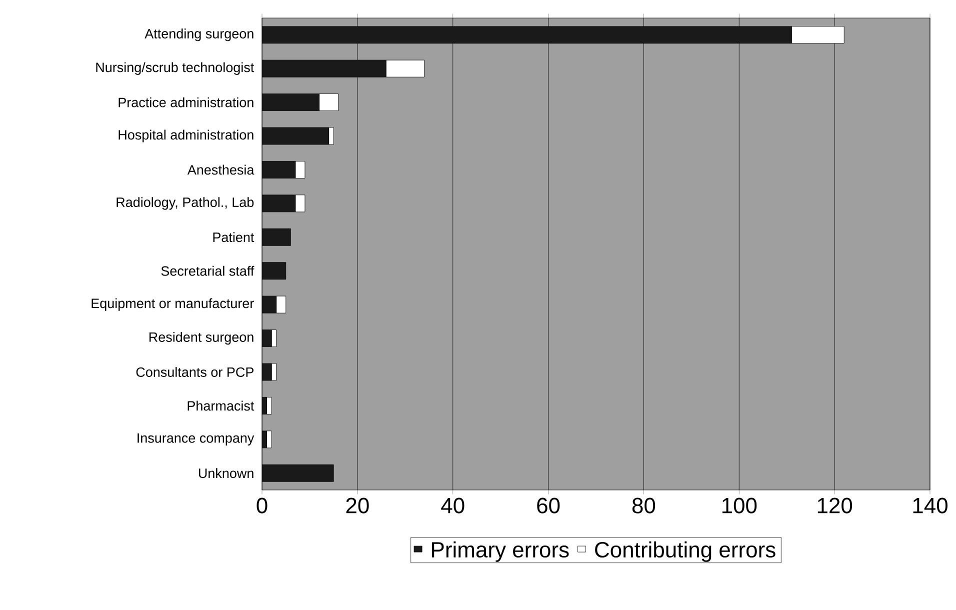 The image size is (956, 610). What do you see at coordinates (739, 506) in the screenshot?
I see `x-tick-label: 100` at bounding box center [739, 506].